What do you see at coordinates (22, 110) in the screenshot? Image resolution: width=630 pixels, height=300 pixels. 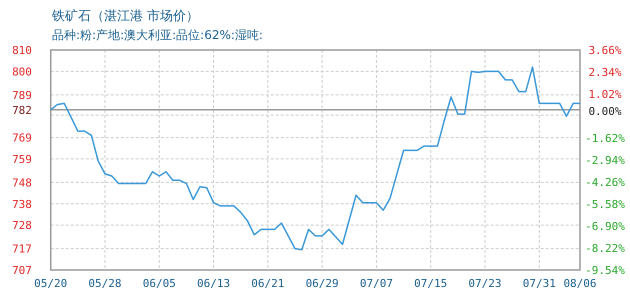 I see `y-tick-label: 782` at bounding box center [22, 110].